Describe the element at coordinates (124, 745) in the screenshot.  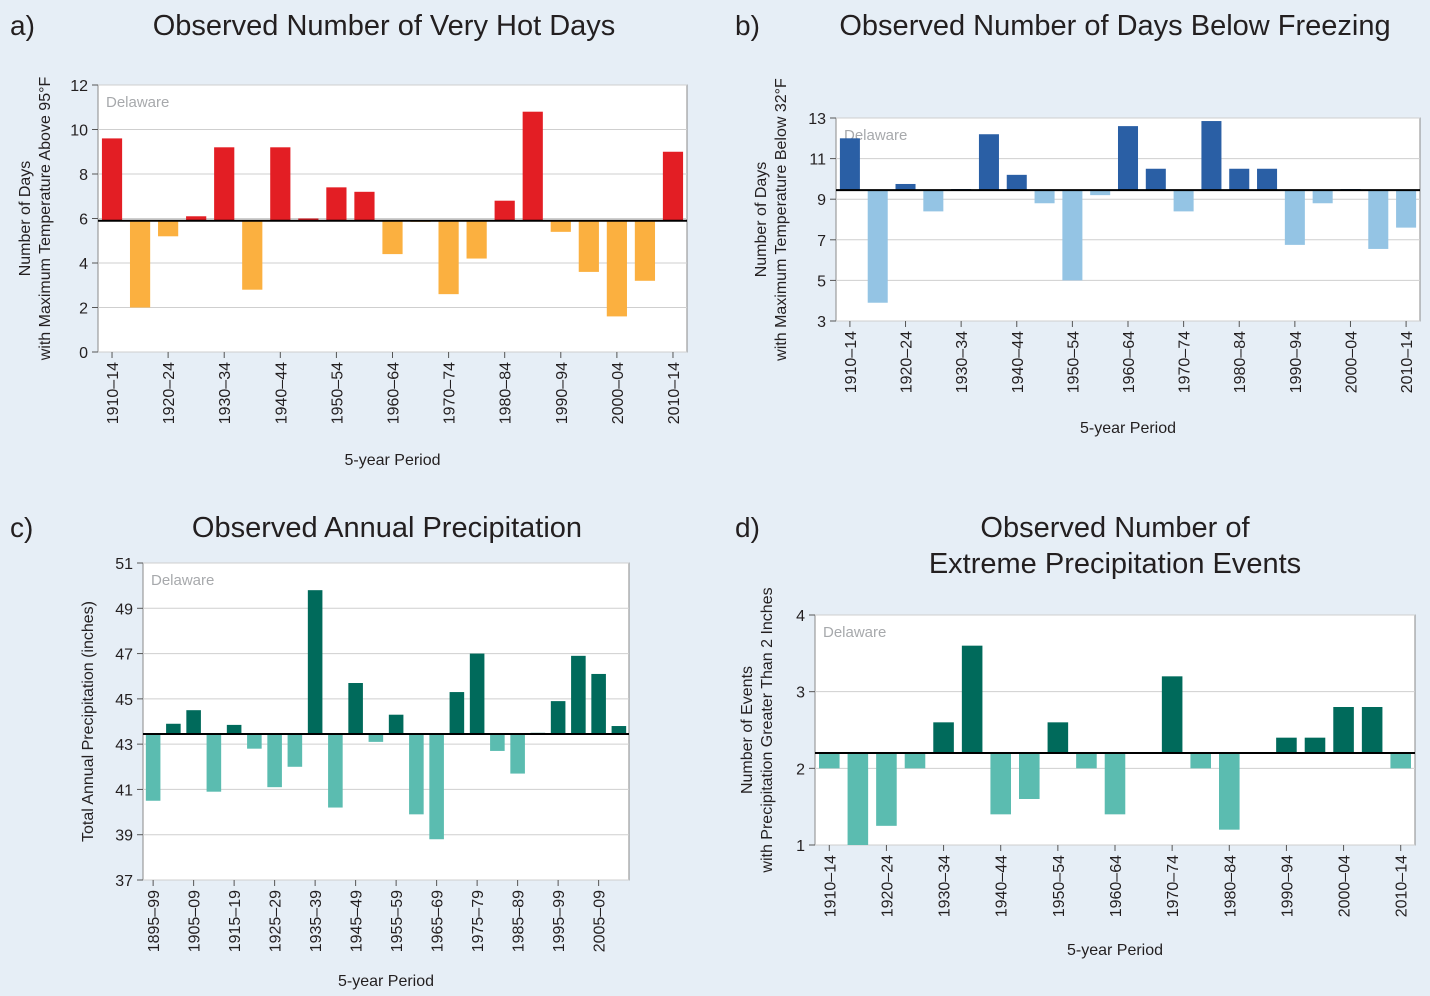
I see `y-tick-label: 43` at that location.